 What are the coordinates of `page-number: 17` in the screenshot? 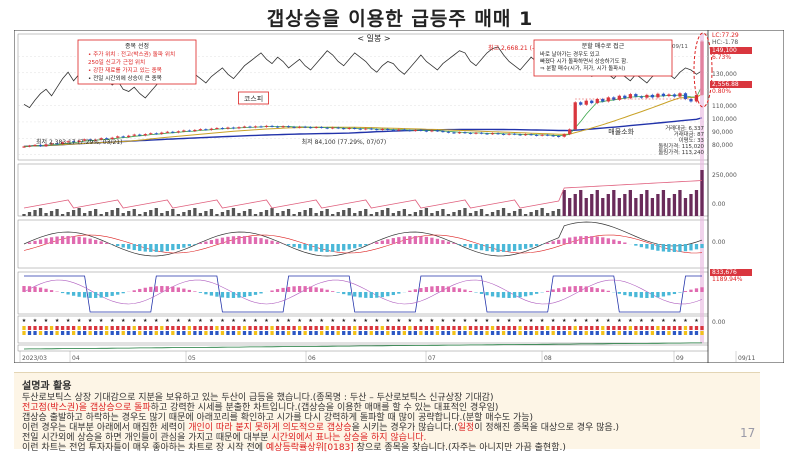 It's located at (747, 433).